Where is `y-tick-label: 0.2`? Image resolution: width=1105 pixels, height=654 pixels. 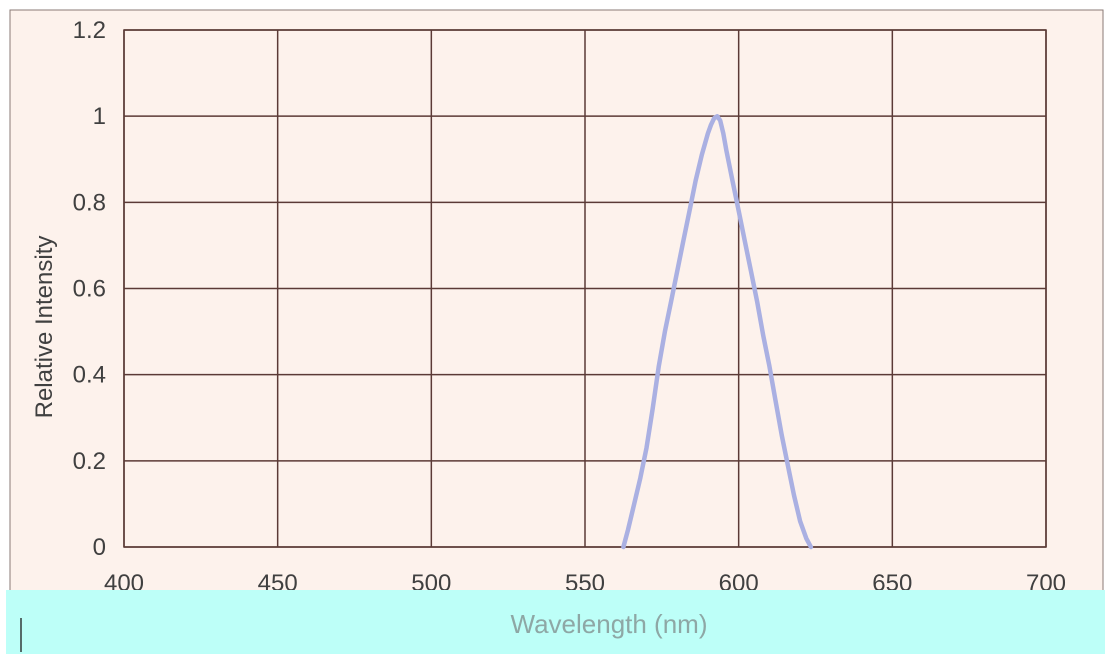
y-tick-label: 0.2 is located at coordinates (89, 461).